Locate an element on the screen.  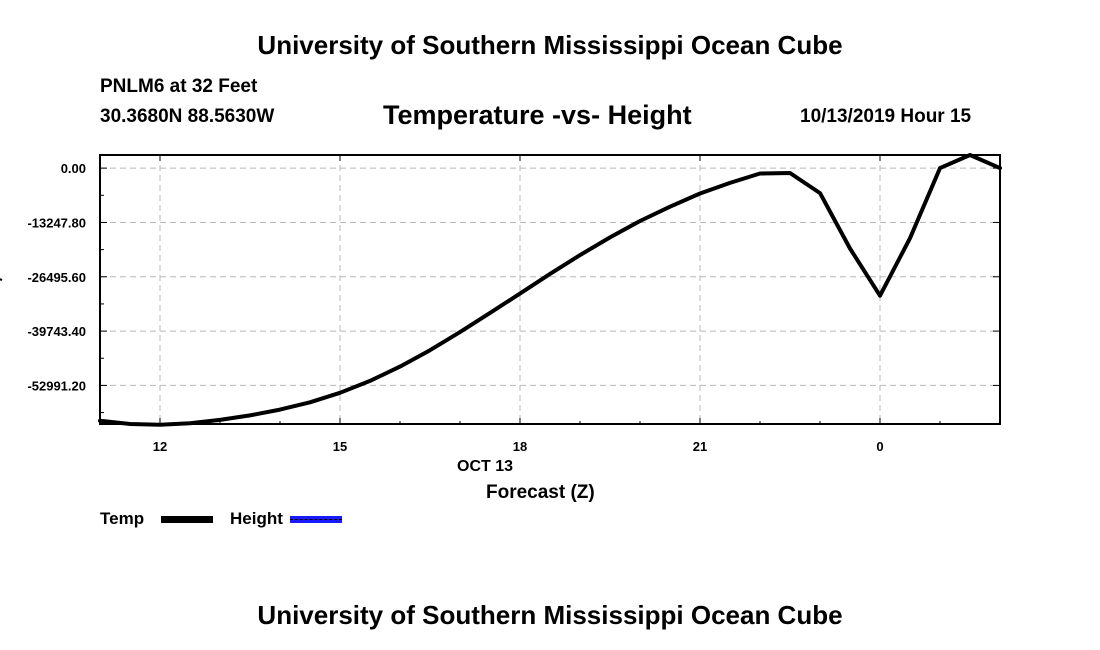
y-tick-label: -52991.20 is located at coordinates (56, 385).